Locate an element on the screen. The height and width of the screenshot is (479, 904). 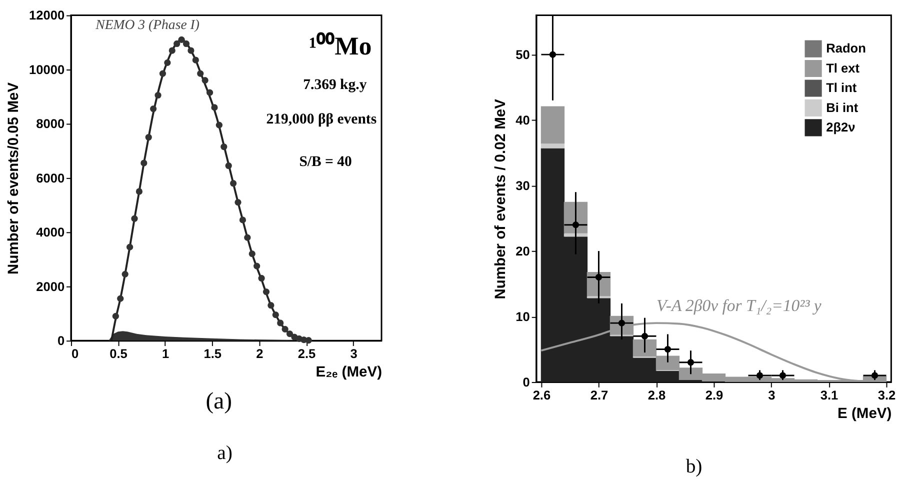
x-tick-label: 2.5 is located at coordinates (307, 353).